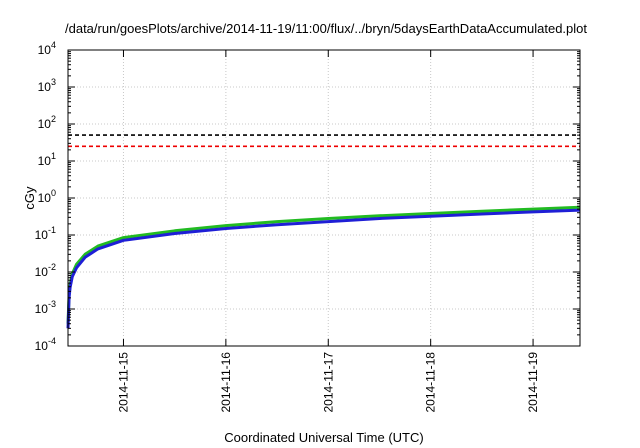  What do you see at coordinates (533, 382) in the screenshot?
I see `x-tick-label: 2014-11-19` at bounding box center [533, 382].